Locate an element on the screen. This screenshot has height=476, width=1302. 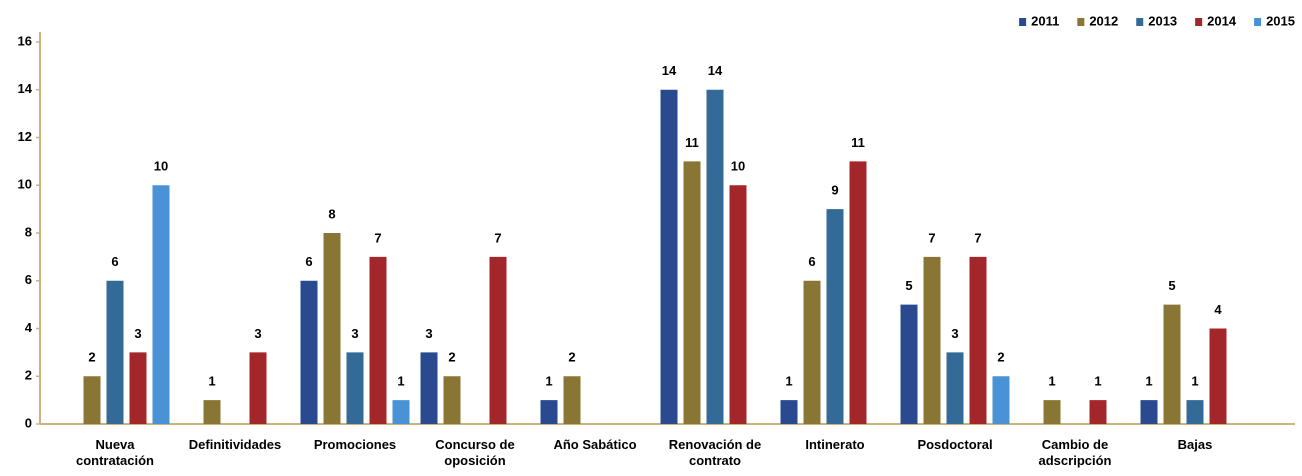
y-tick-label: 8 is located at coordinates (28, 231).